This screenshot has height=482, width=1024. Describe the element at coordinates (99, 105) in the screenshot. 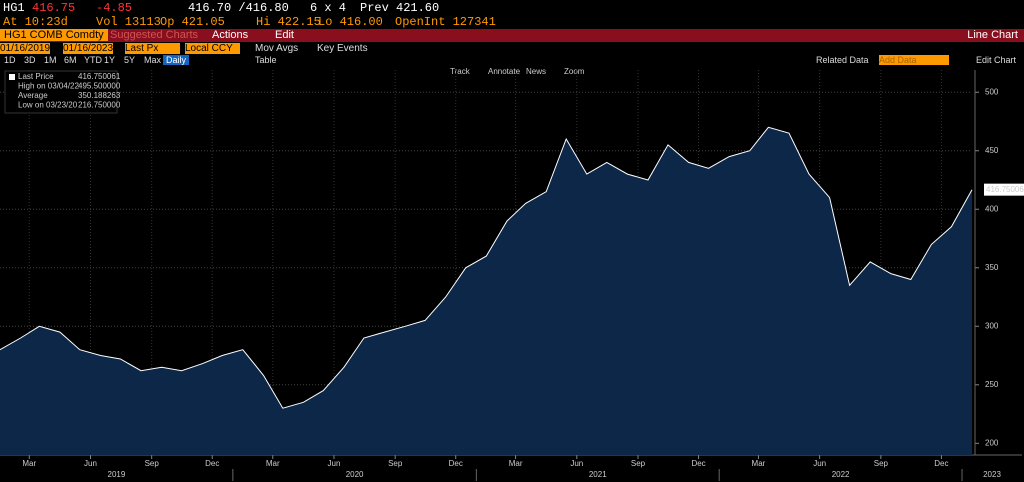

I see `legend-value: 216.750000` at that location.